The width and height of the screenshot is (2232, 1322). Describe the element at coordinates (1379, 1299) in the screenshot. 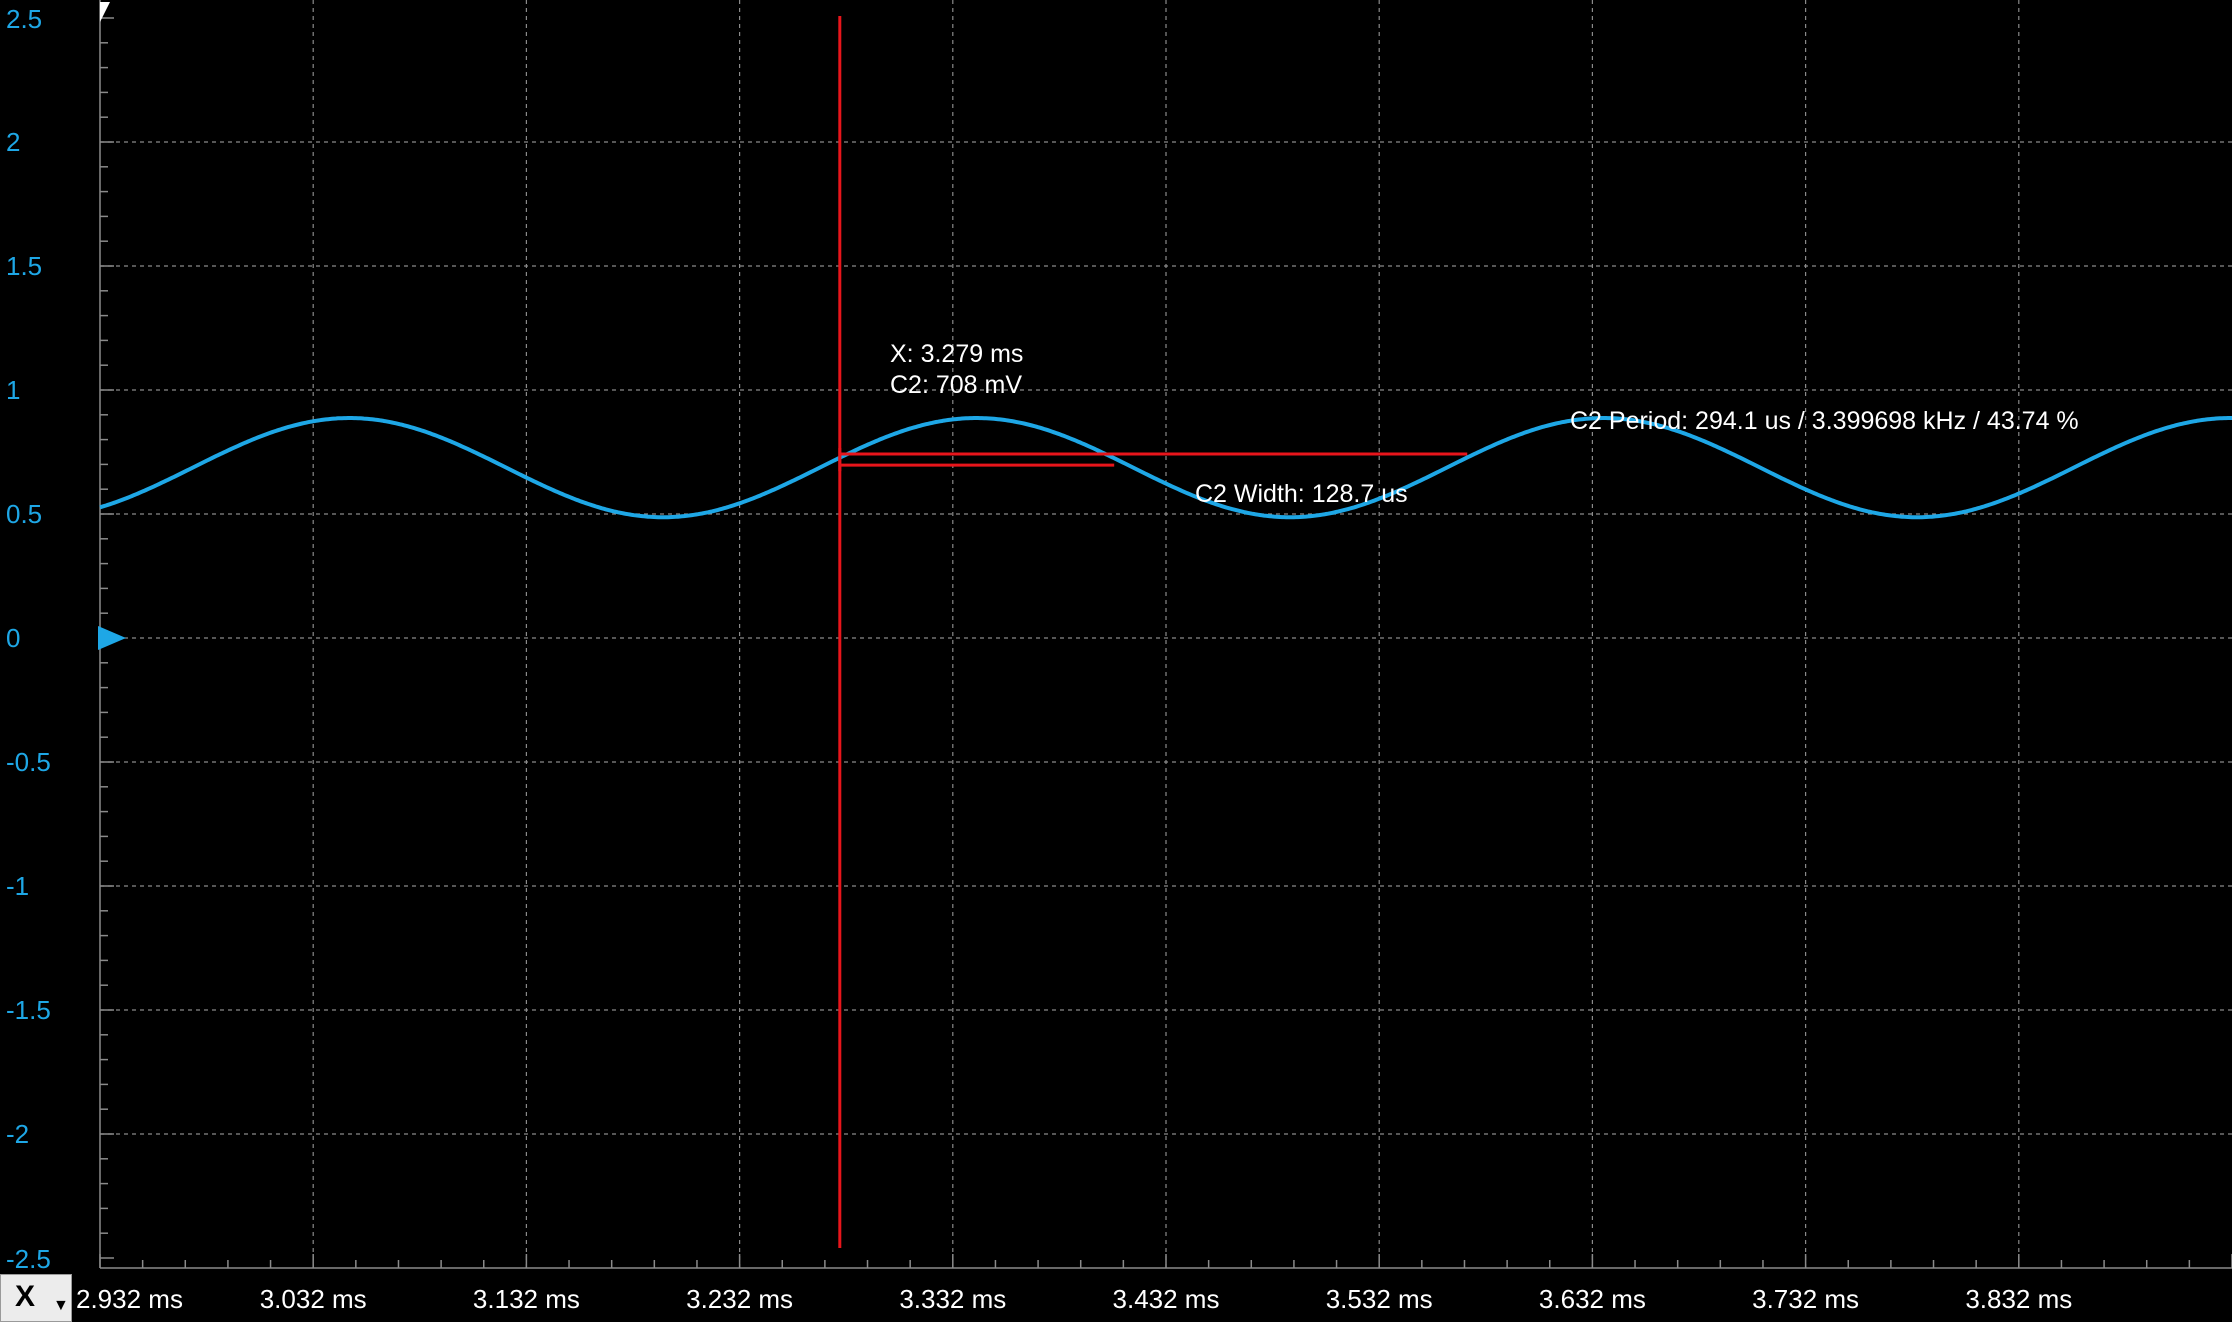

I see `x-tick-label: 3.532 ms` at that location.